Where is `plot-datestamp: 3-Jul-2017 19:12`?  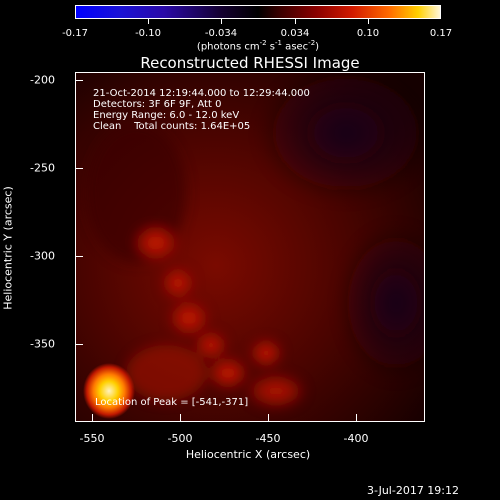
plot-datestamp: 3-Jul-2017 19:12 is located at coordinates (413, 490).